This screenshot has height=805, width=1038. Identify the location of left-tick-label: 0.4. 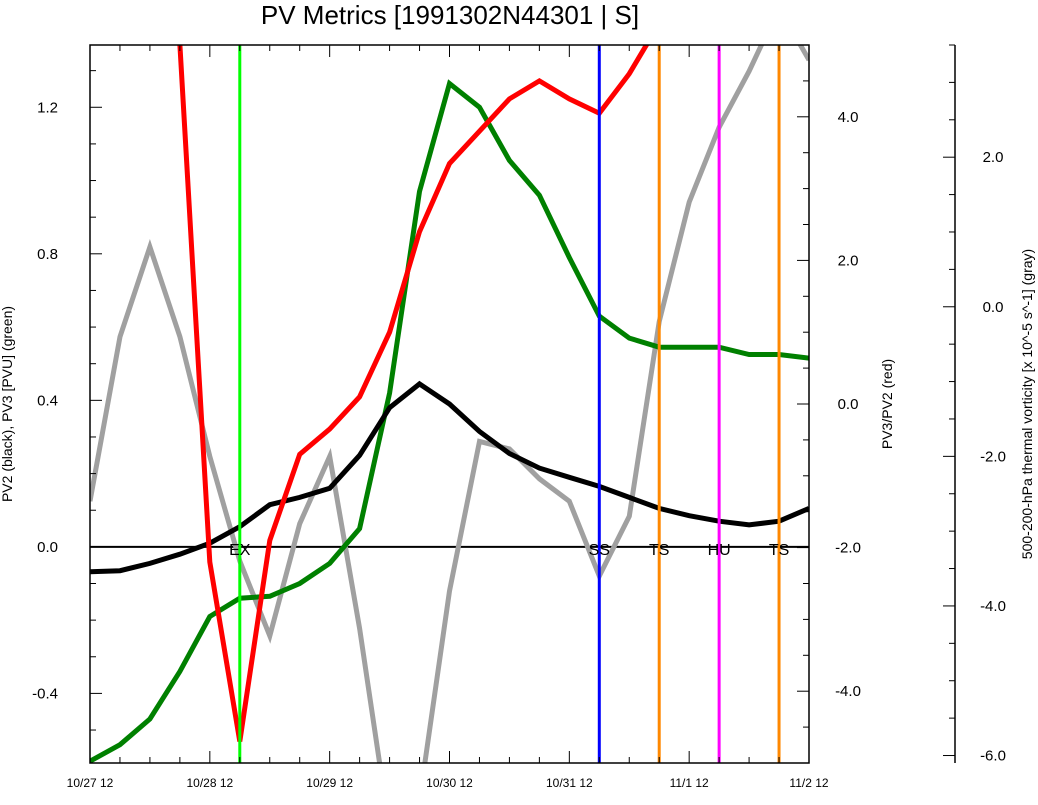
(47, 400).